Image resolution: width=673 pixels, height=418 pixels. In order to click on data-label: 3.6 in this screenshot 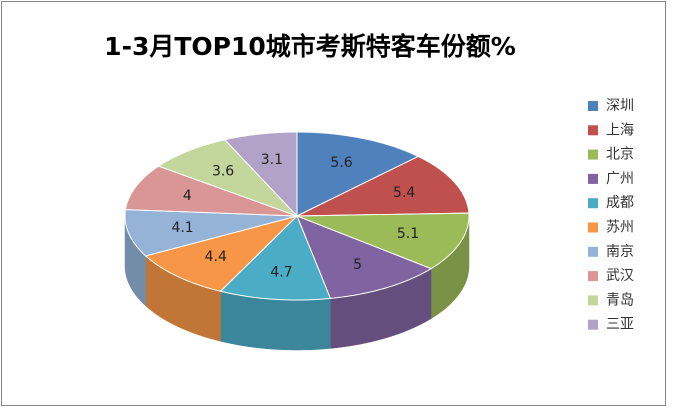, I will do `click(223, 172)`.